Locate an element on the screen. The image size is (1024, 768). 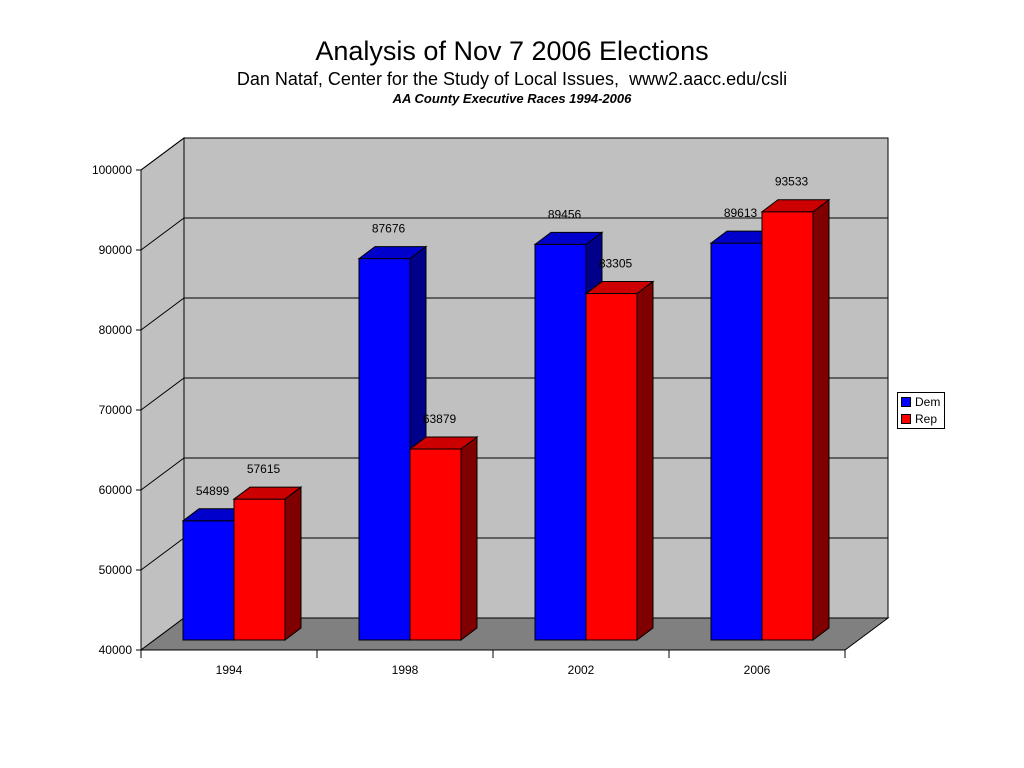
bar-rep-1998 is located at coordinates (443, 538).